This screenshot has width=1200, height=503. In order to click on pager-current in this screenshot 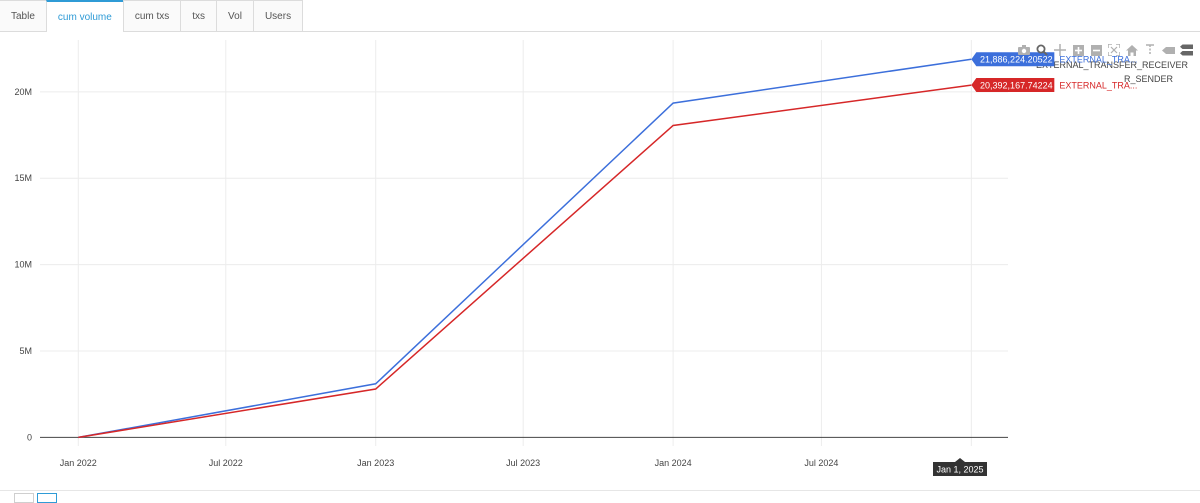, I will do `click(47, 498)`.